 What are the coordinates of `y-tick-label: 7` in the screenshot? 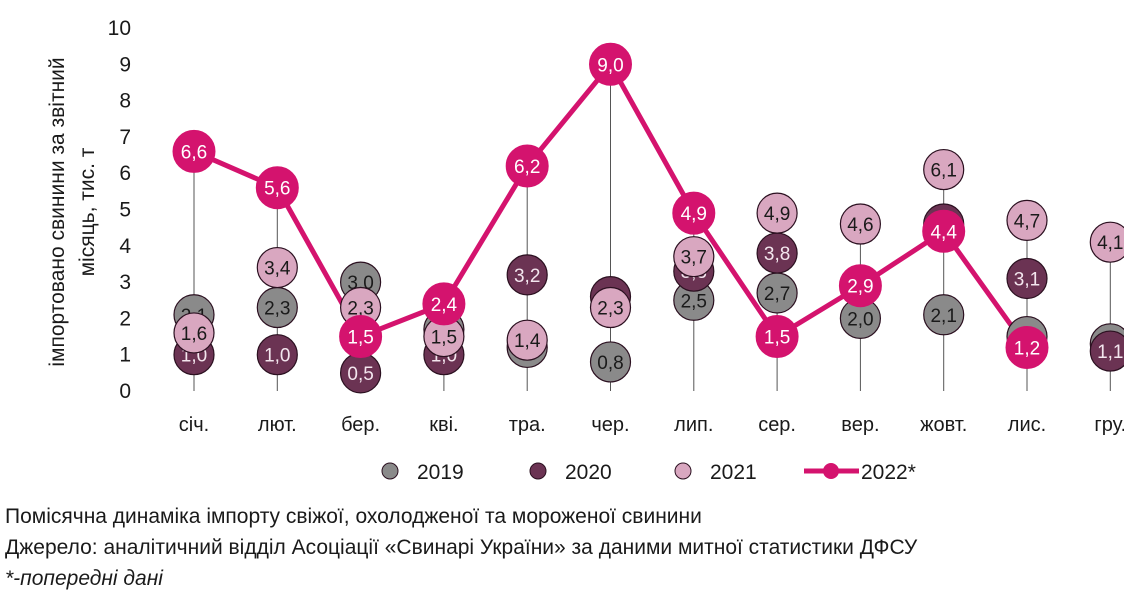 It's located at (125, 137).